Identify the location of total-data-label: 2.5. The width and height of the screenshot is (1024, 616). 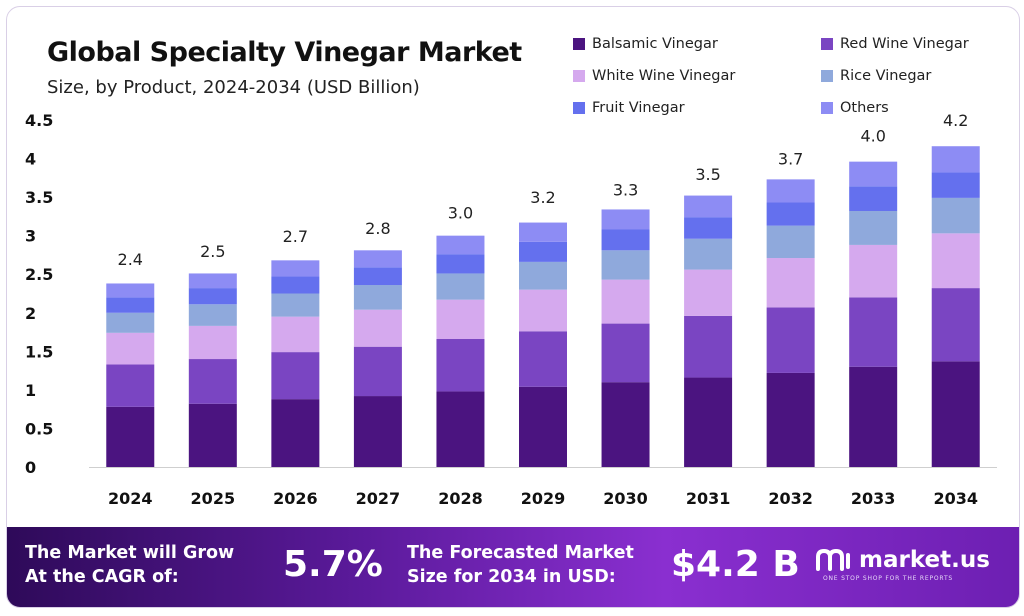
(212, 251).